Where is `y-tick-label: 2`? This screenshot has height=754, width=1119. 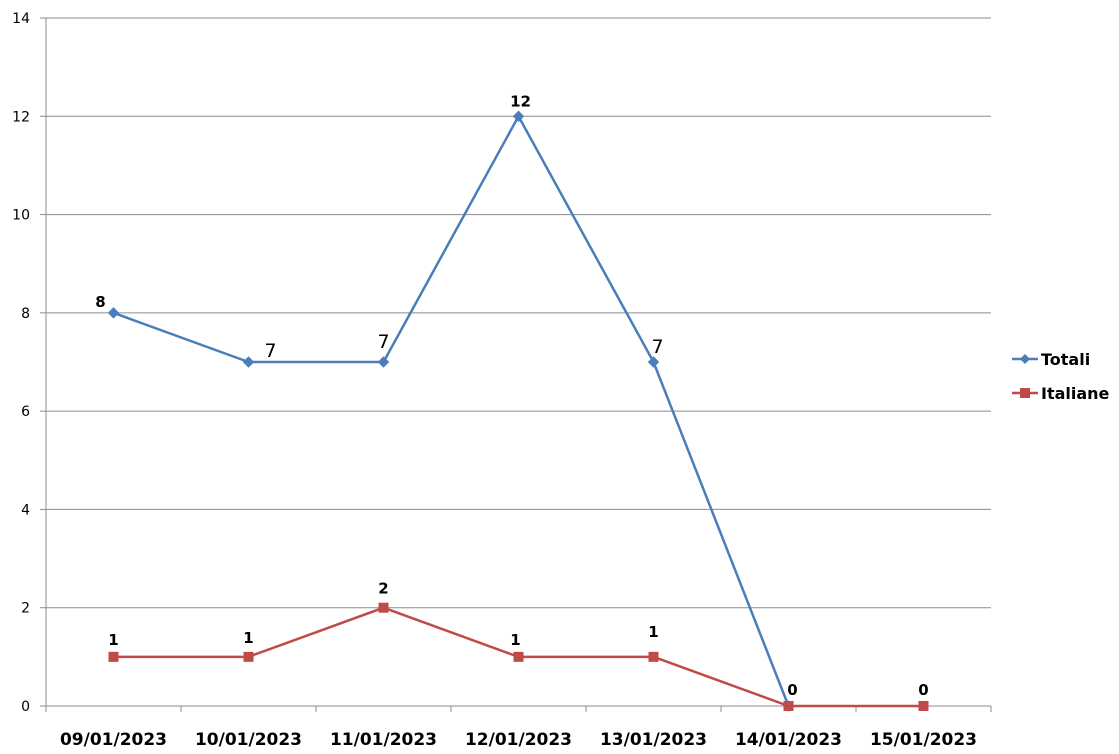
y-tick-label: 2 is located at coordinates (25, 609).